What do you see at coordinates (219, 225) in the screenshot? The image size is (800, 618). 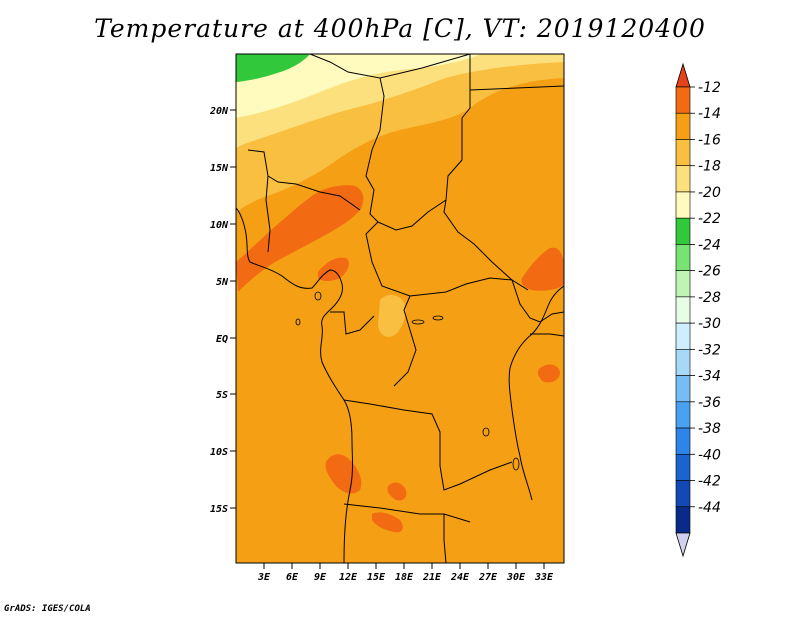 I see `lat-label: 10N` at bounding box center [219, 225].